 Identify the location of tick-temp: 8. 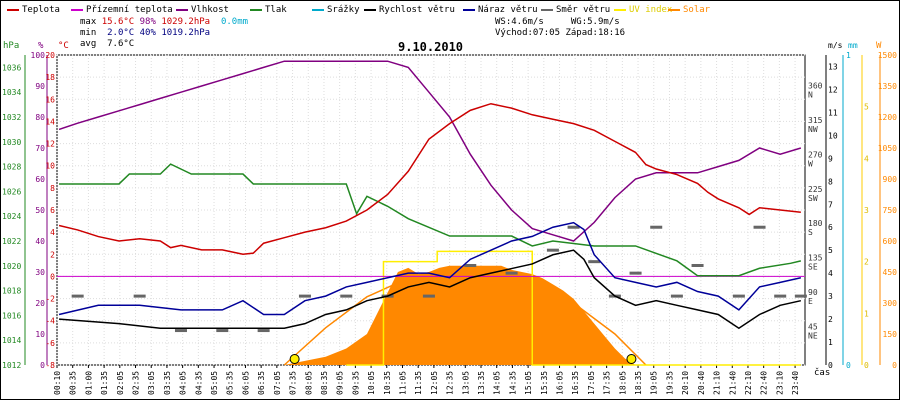
(52, 188).